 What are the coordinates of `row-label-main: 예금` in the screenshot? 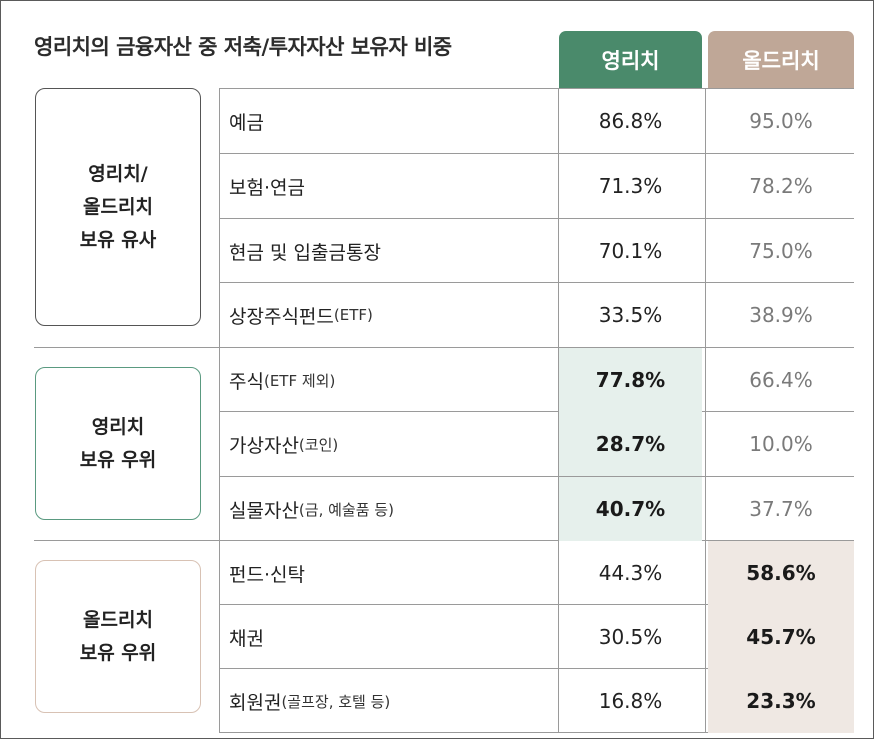 It's located at (246, 122).